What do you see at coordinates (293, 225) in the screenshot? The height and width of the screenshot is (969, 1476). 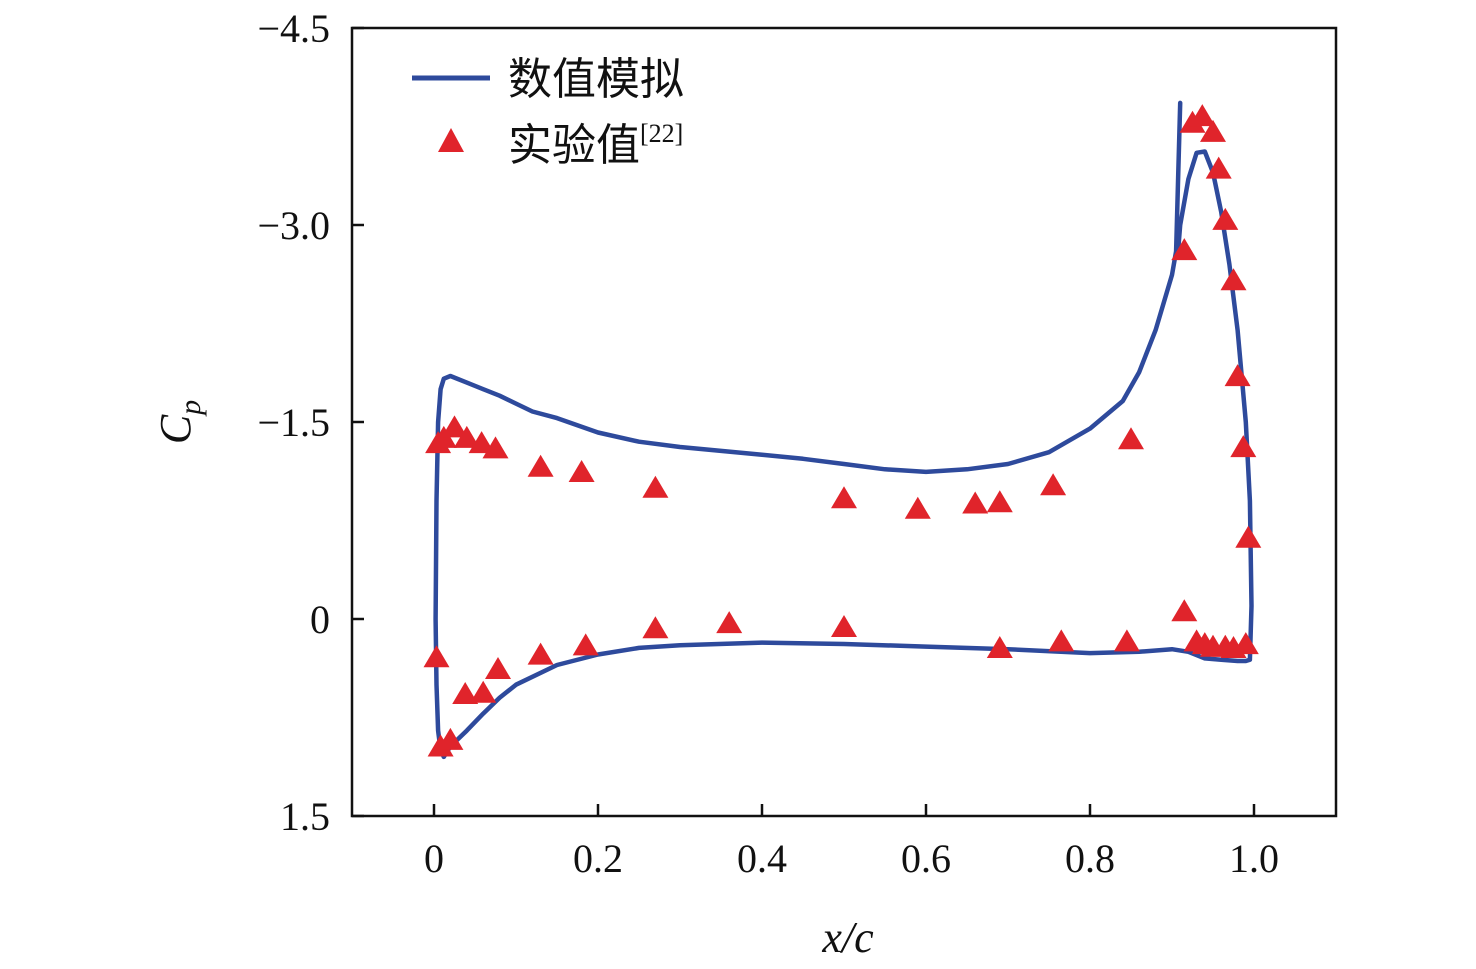 I see `y-tick-label: −3.0` at bounding box center [293, 225].